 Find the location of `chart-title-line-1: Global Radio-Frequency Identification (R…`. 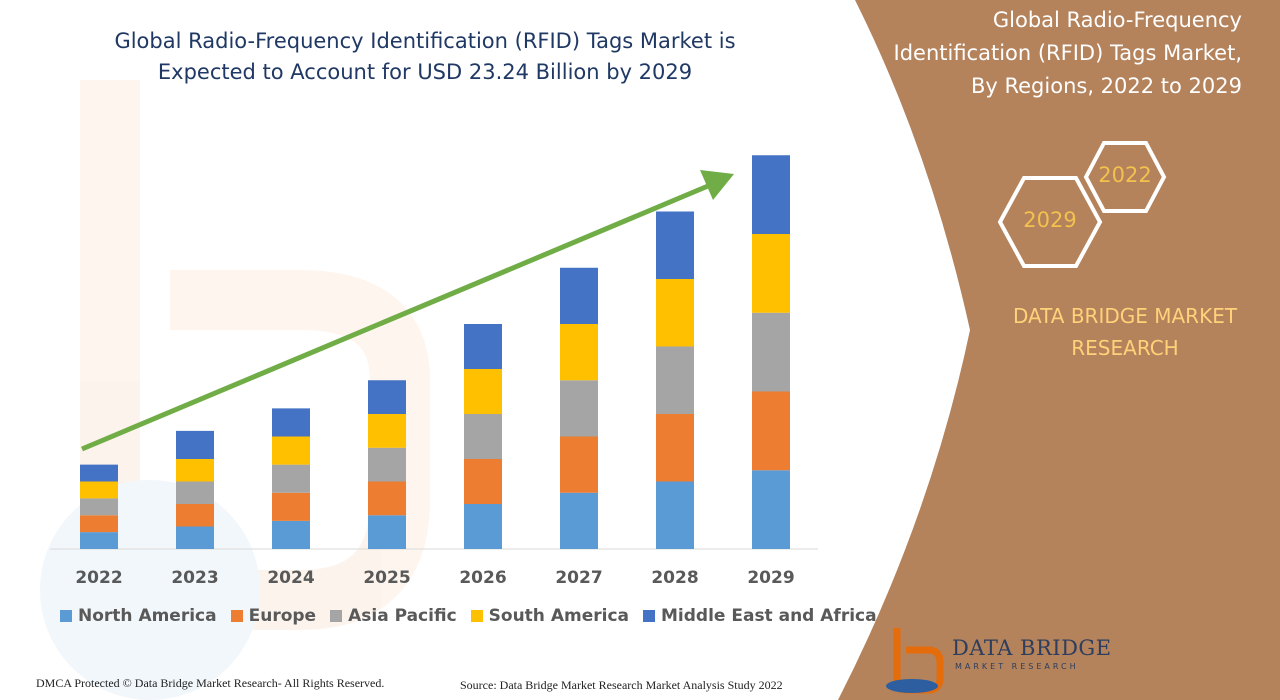

chart-title-line-1: Global Radio-Frequency Identification (R… is located at coordinates (425, 41).